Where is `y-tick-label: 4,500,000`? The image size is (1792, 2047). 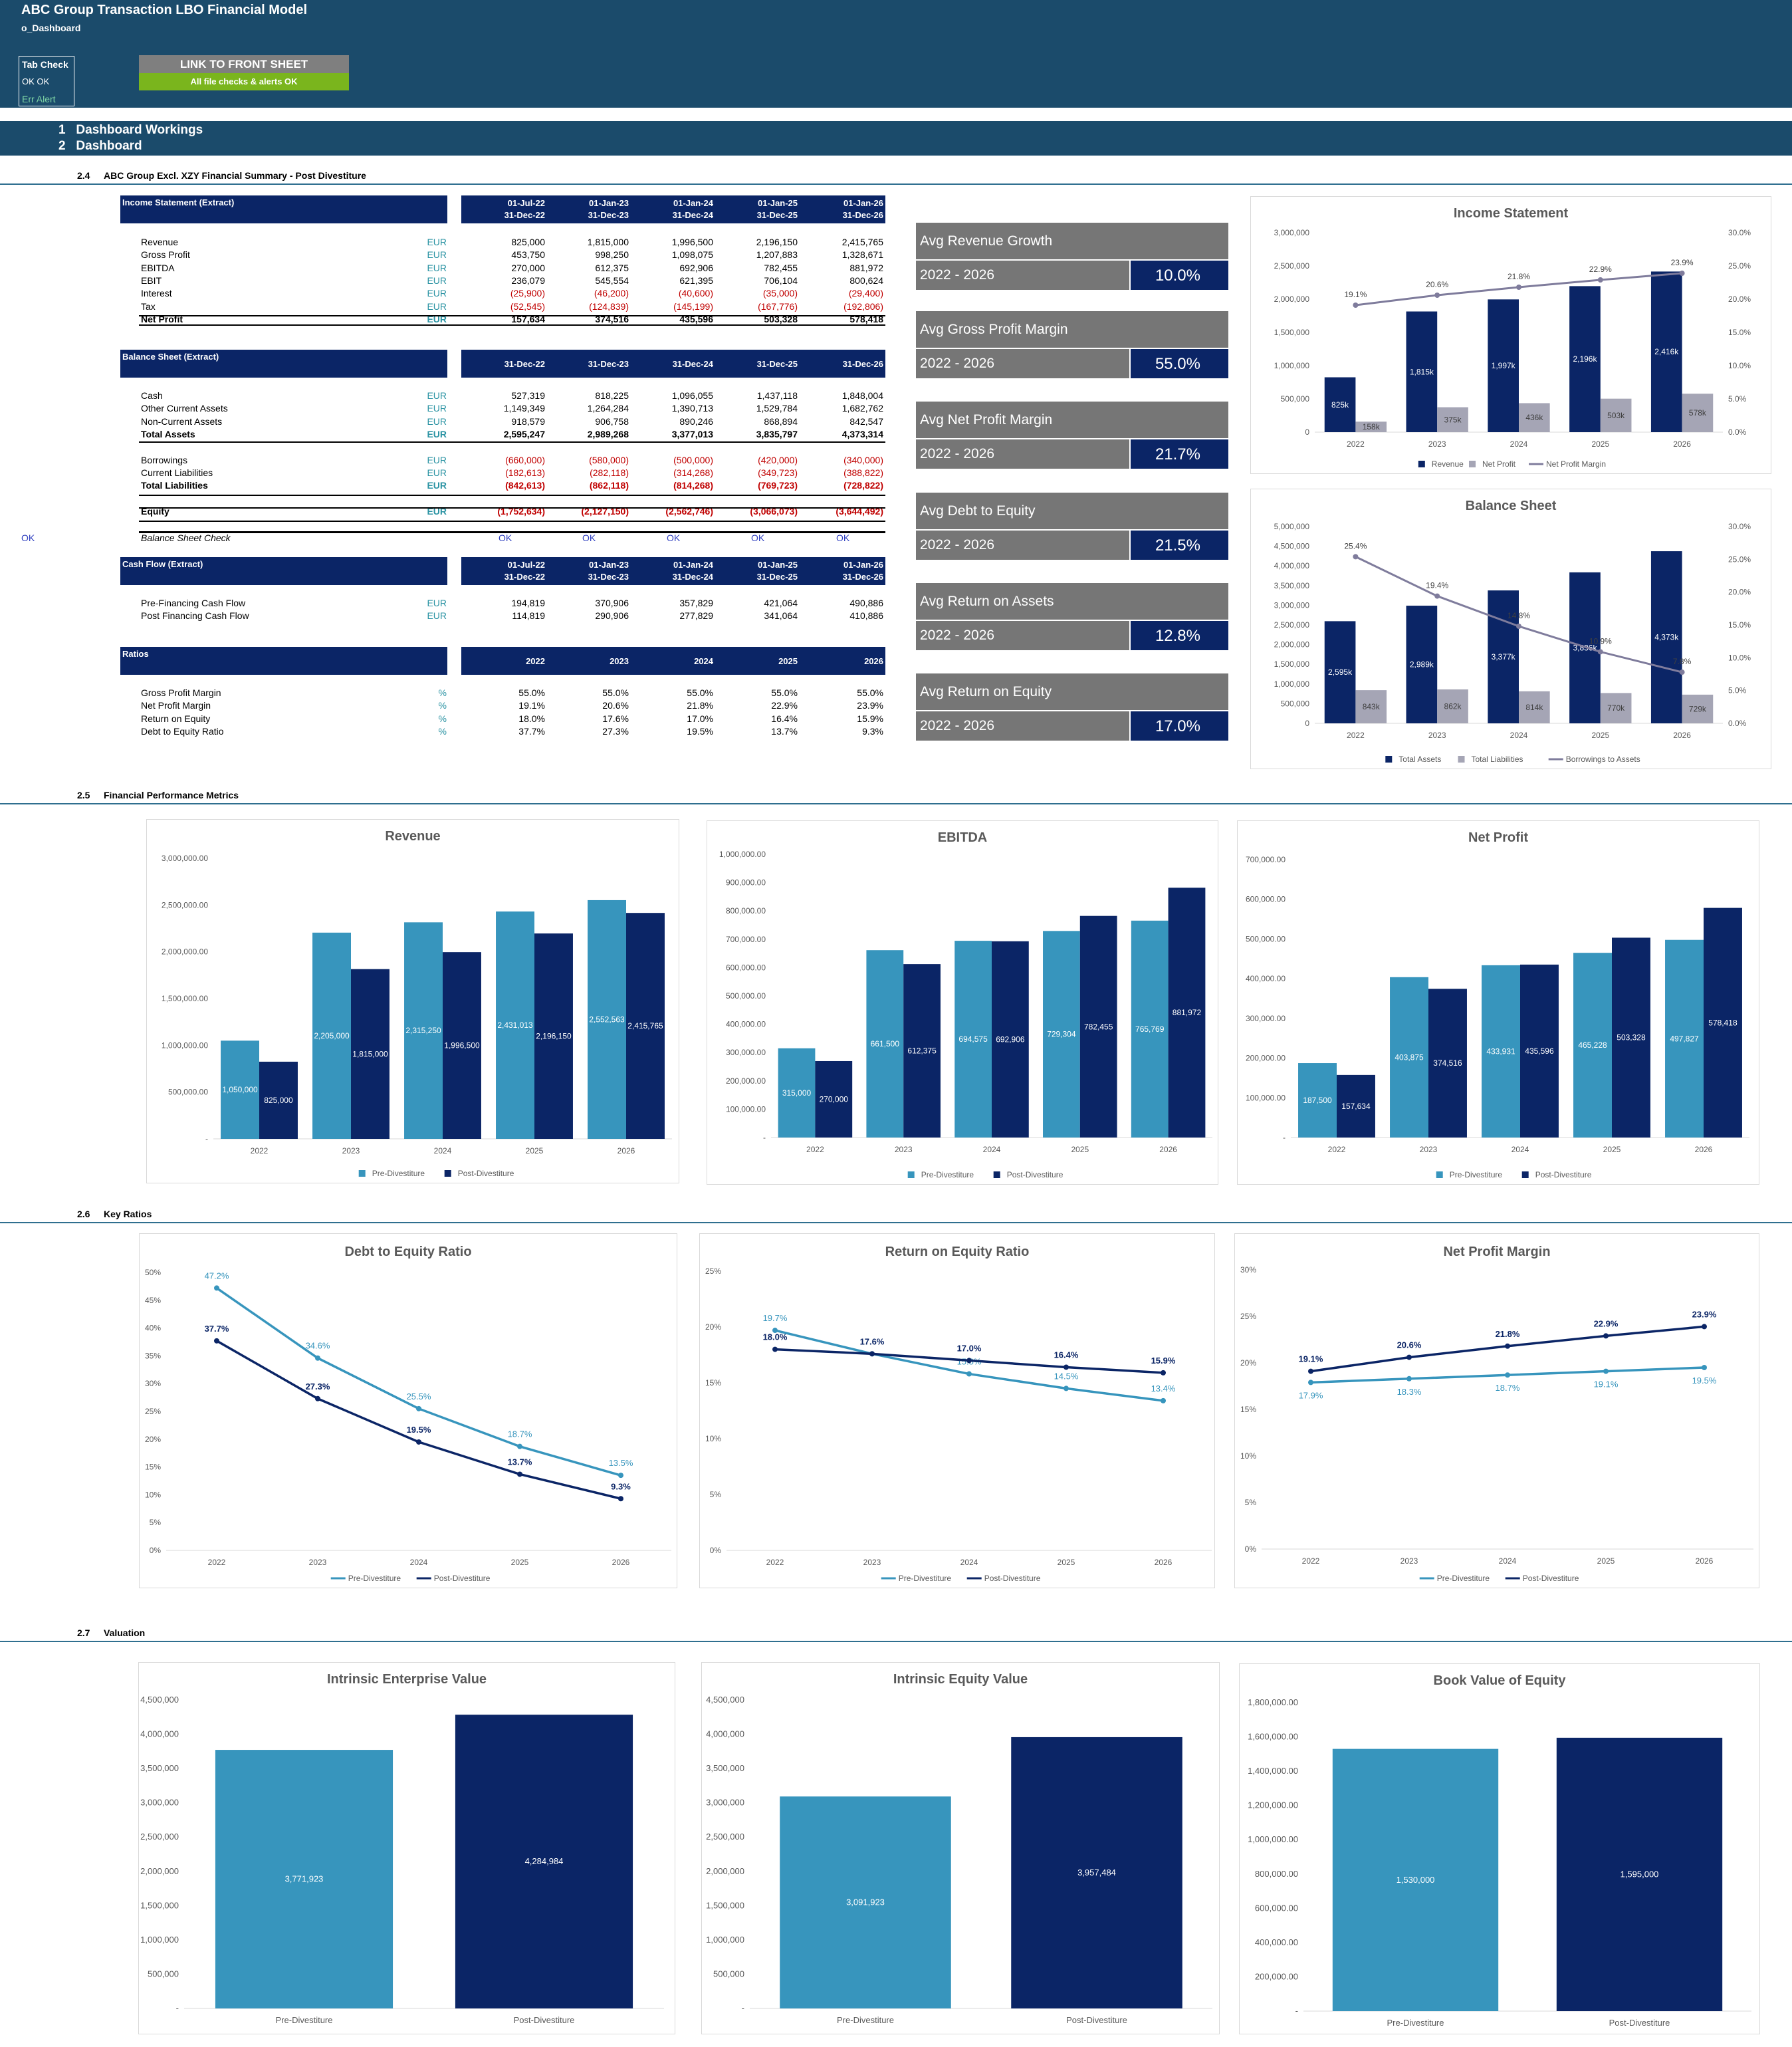
y-tick-label: 4,500,000 is located at coordinates (159, 1700).